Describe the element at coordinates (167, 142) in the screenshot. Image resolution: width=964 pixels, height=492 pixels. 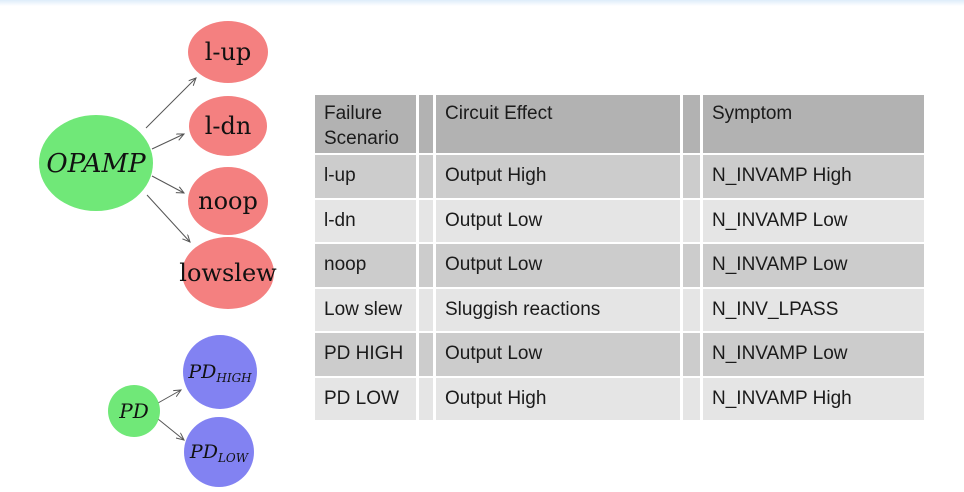
I see `arrow-opamp-to-l-dn` at that location.